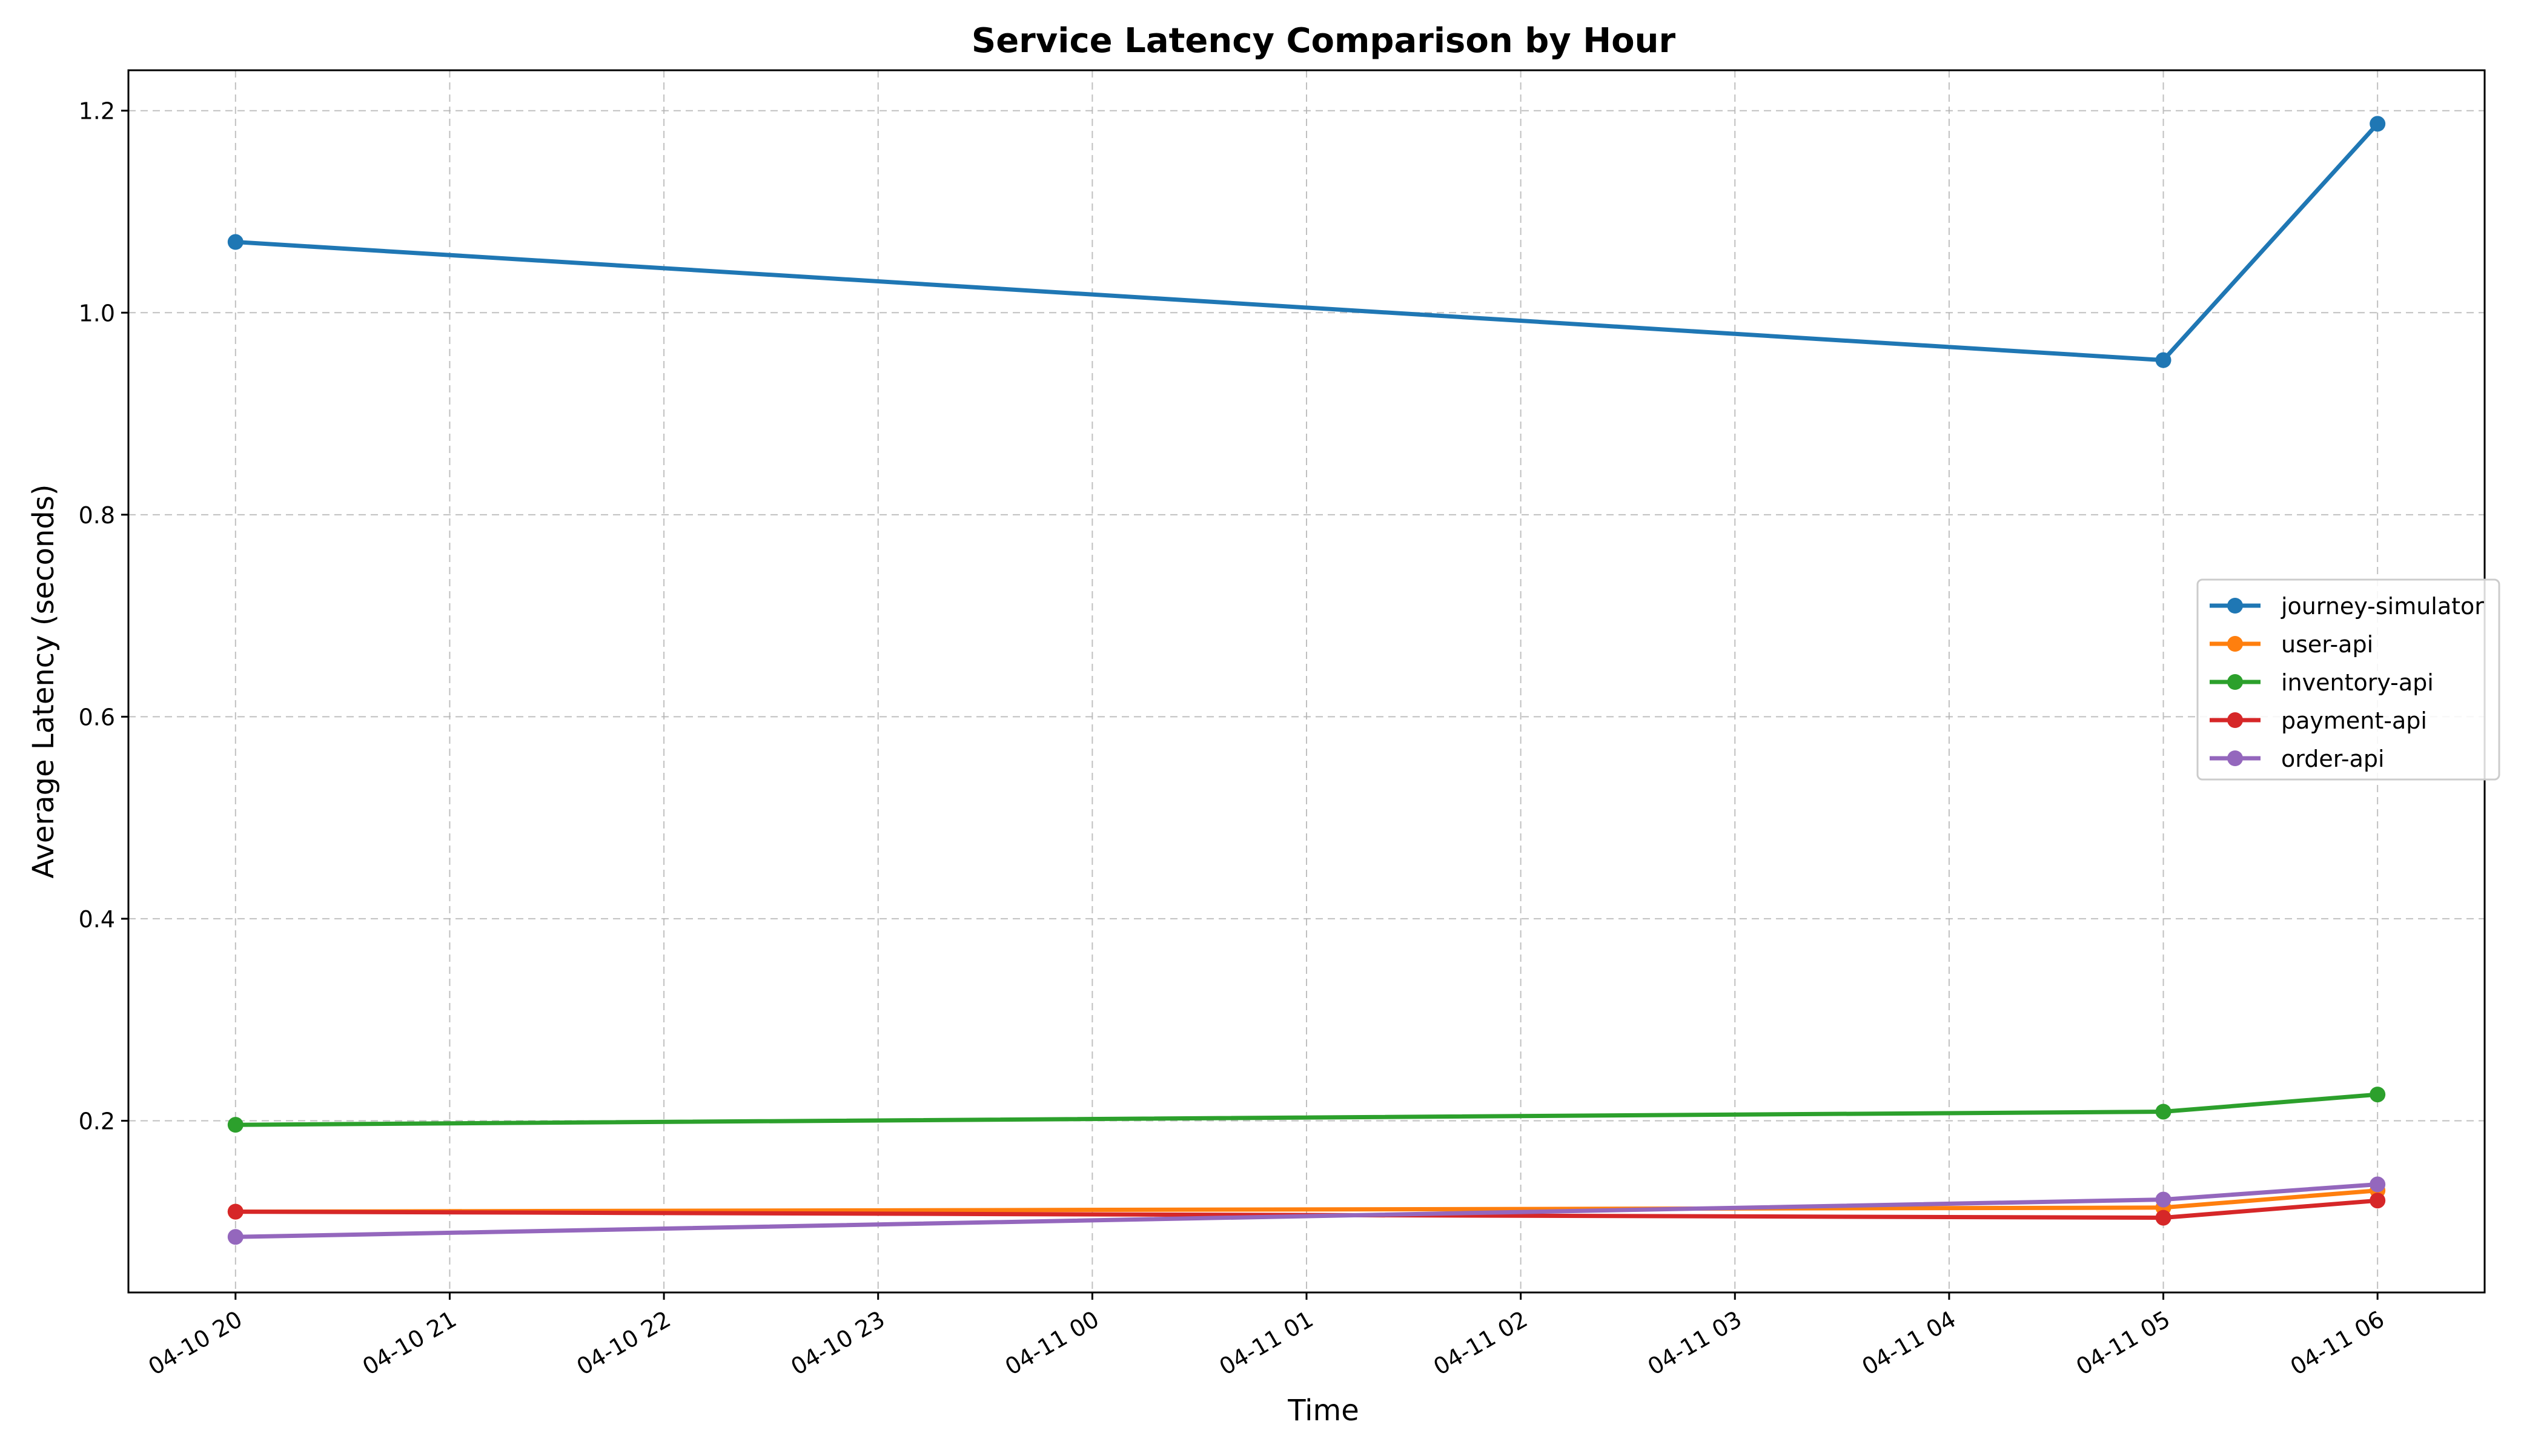  What do you see at coordinates (97, 515) in the screenshot?
I see `y-tick-label: 0.8` at bounding box center [97, 515].